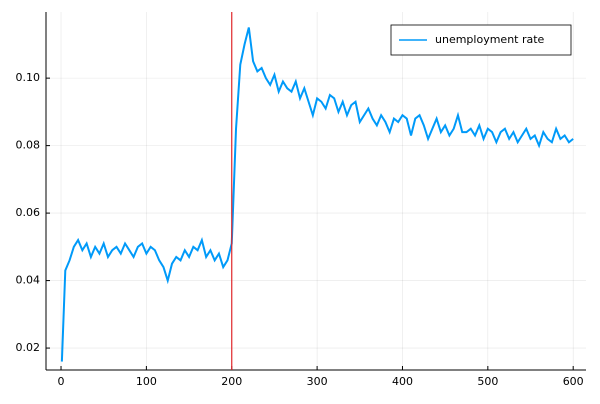 Image resolution: width=600 pixels, height=404 pixels. I want to click on x-tick-label: 400, so click(402, 381).